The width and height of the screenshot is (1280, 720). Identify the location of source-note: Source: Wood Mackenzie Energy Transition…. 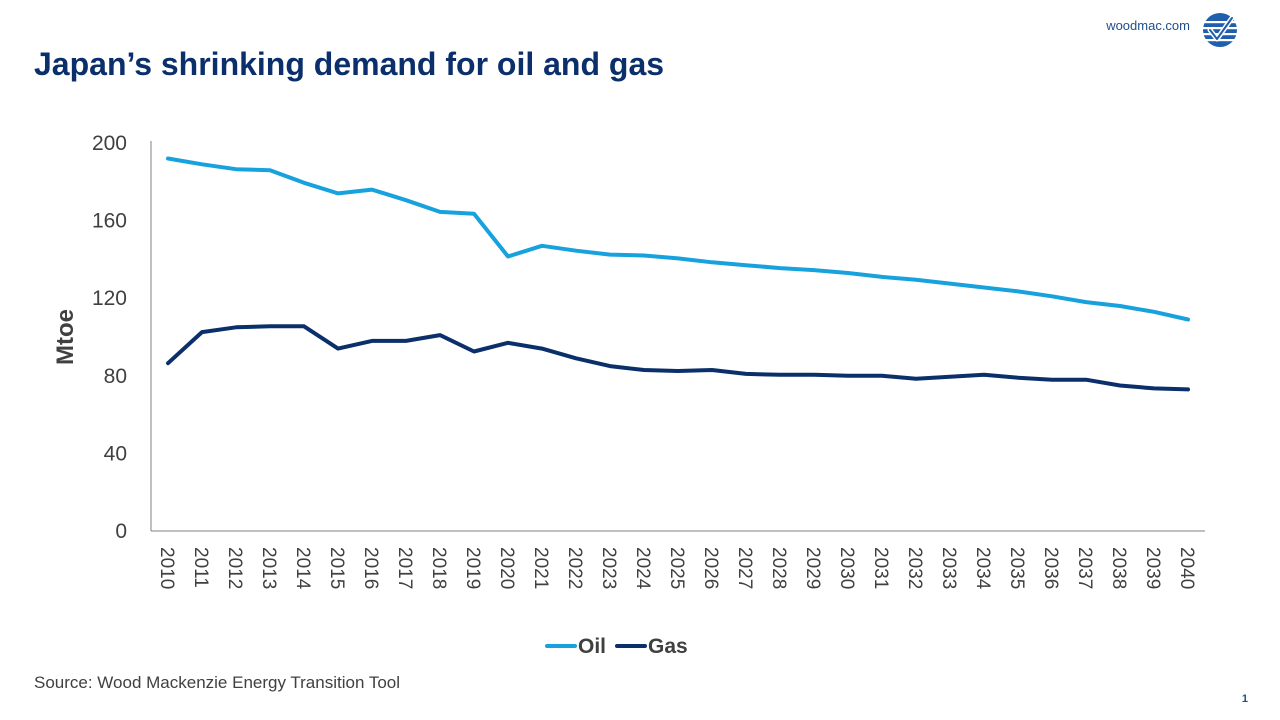
(217, 682).